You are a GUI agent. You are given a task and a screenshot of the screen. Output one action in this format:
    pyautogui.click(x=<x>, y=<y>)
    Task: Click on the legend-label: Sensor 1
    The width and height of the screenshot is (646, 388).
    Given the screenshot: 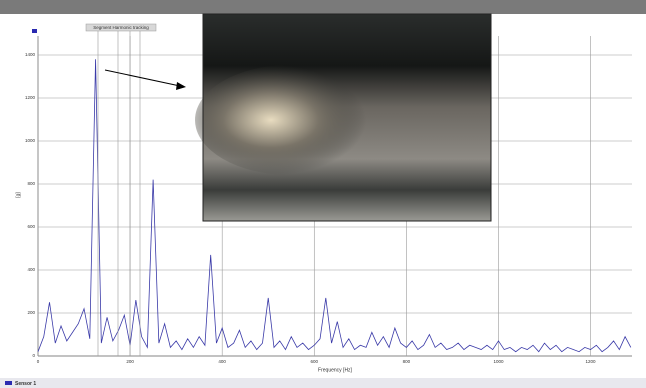 What is the action you would take?
    pyautogui.click(x=25, y=384)
    